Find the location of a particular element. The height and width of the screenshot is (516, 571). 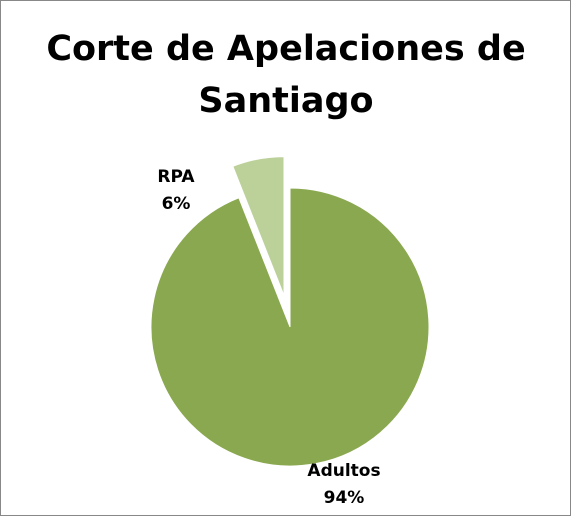

pie-slice is located at coordinates (258, 226).